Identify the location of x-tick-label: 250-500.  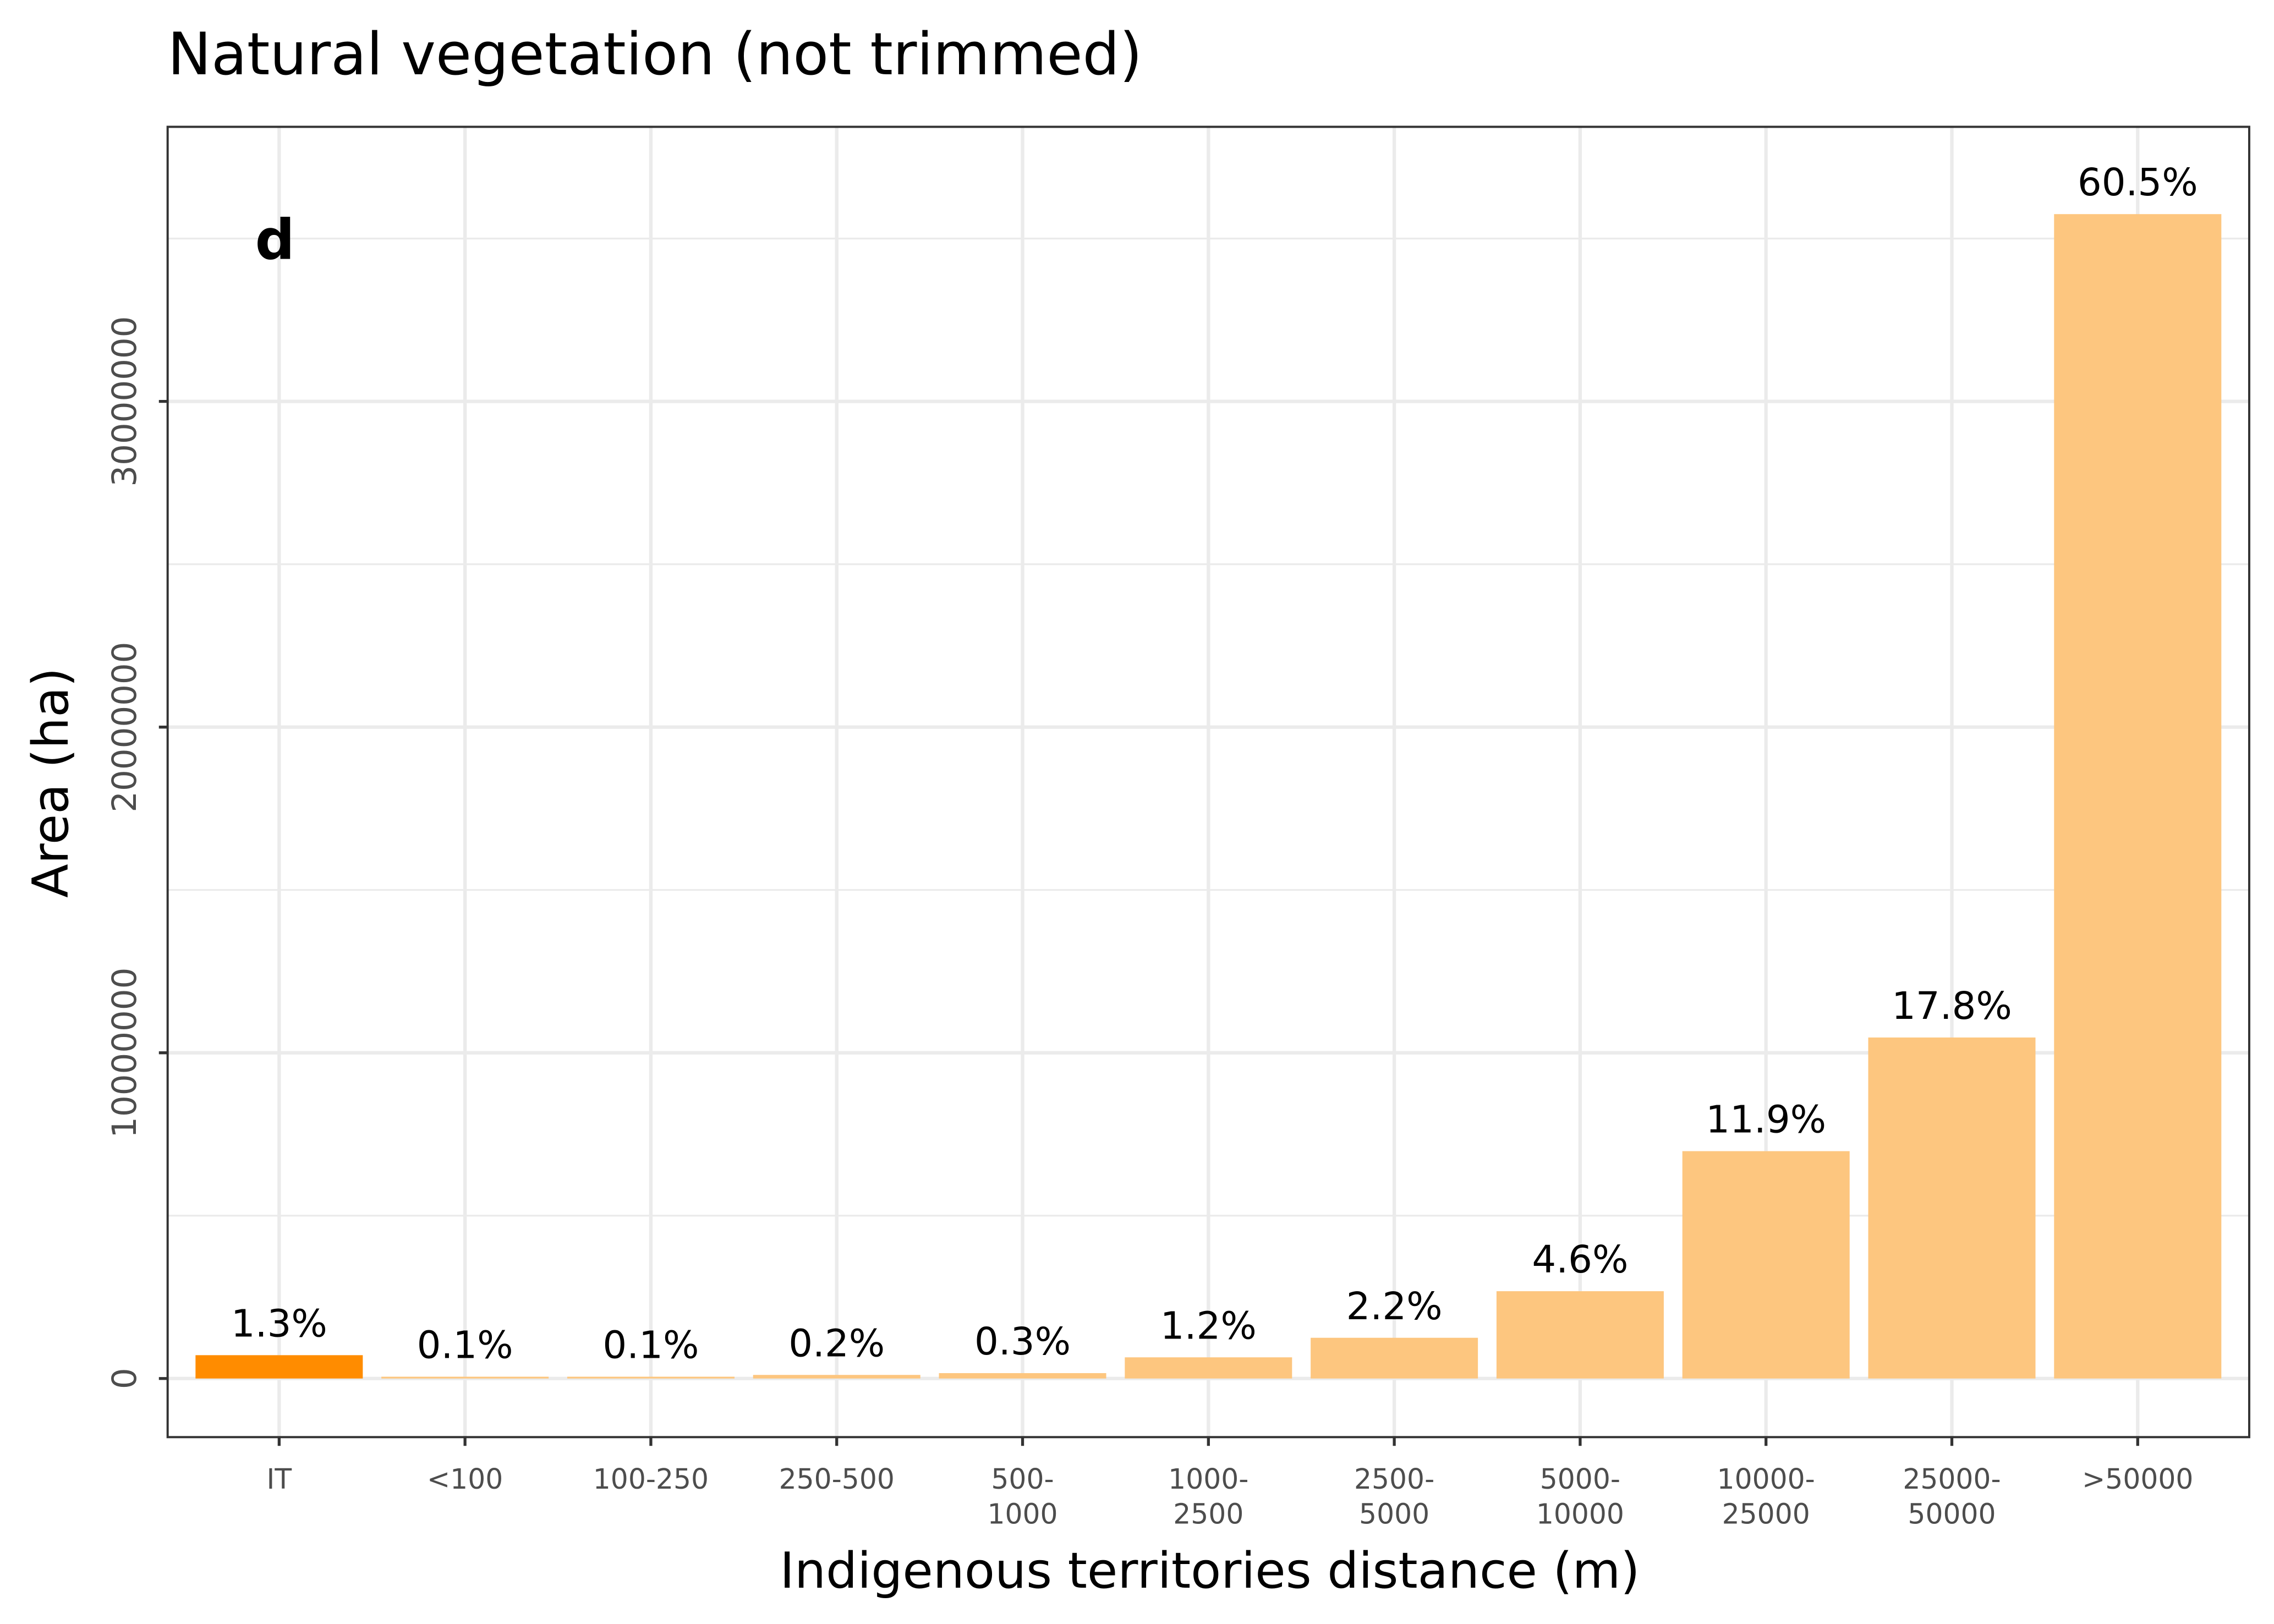
(837, 1478).